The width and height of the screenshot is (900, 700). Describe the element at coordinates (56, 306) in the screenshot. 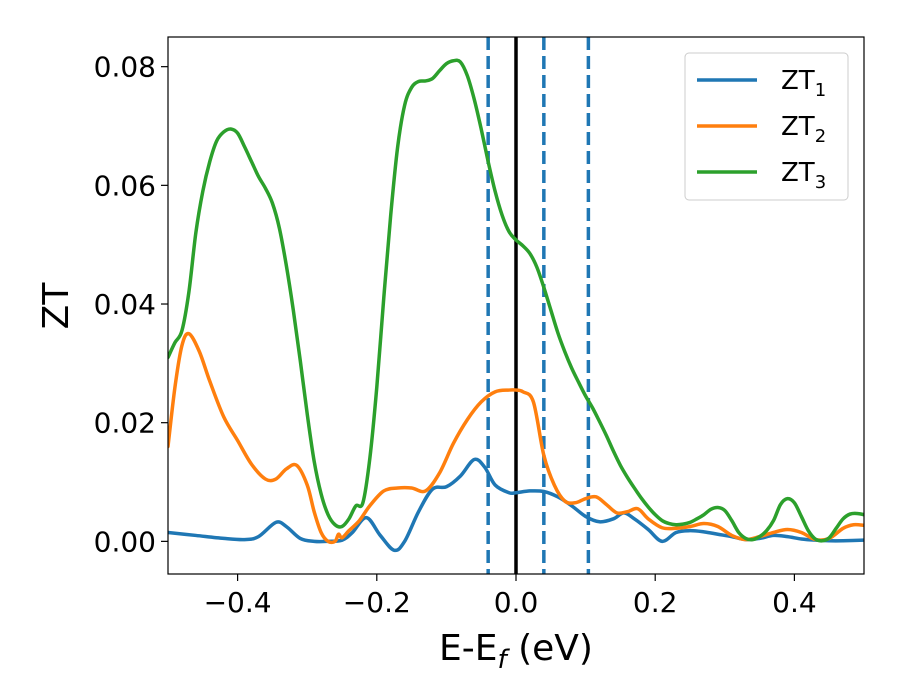

I see `y-axis-title: ZT` at that location.